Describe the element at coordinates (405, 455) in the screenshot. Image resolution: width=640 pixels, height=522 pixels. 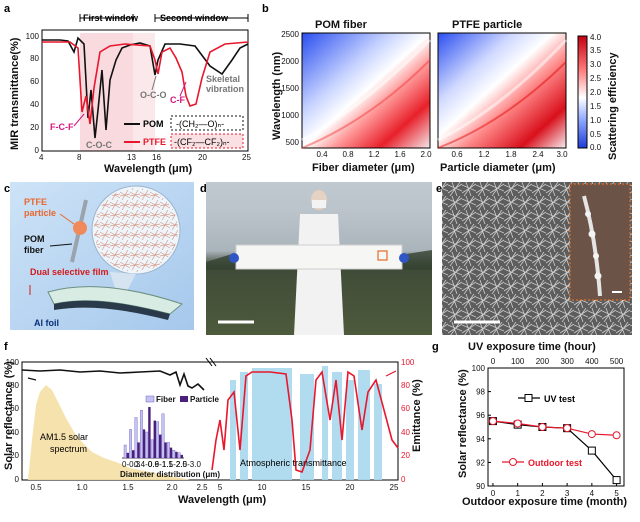
I see `f-ytick-right: 20` at that location.